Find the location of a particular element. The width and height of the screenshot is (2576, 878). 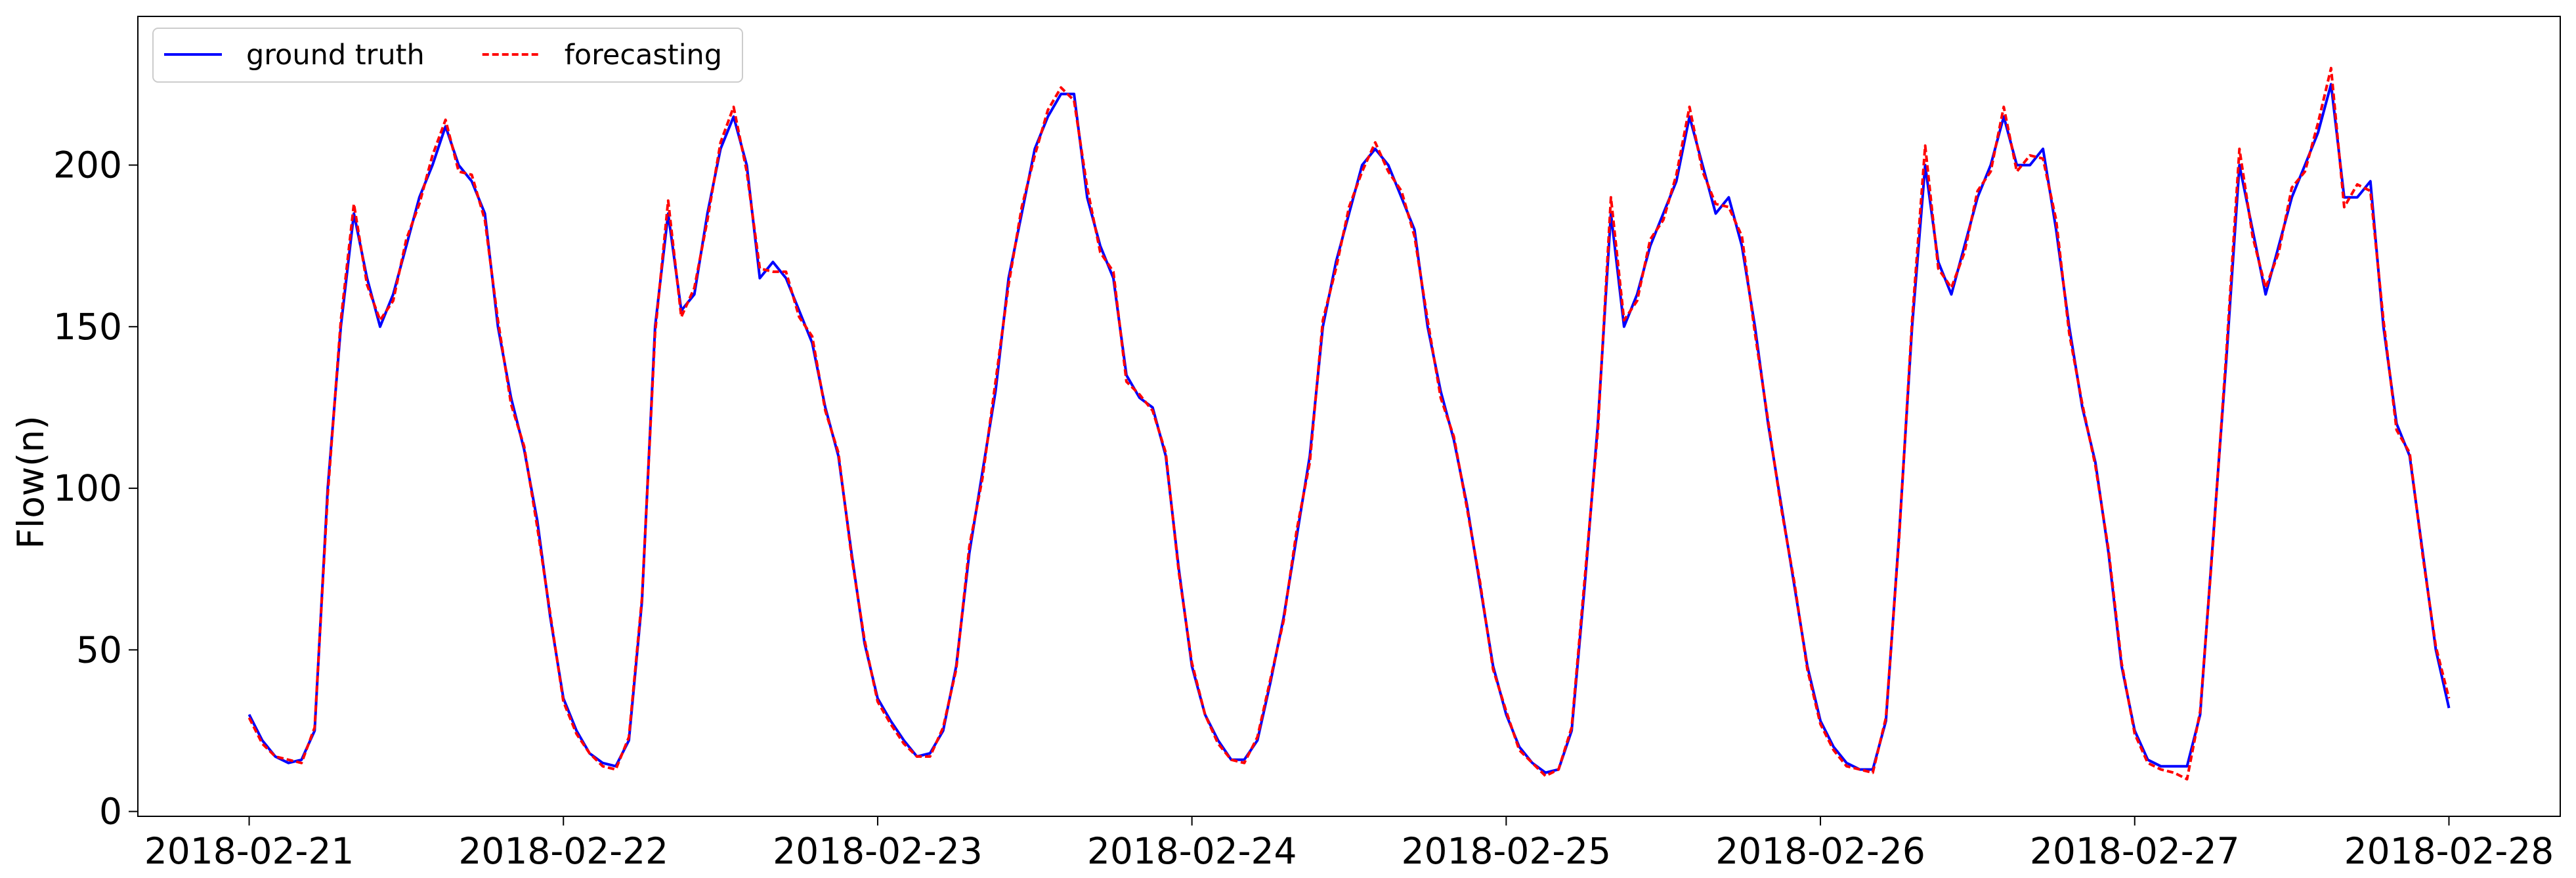

x-tick-label: 2018-02-26 is located at coordinates (1820, 851).